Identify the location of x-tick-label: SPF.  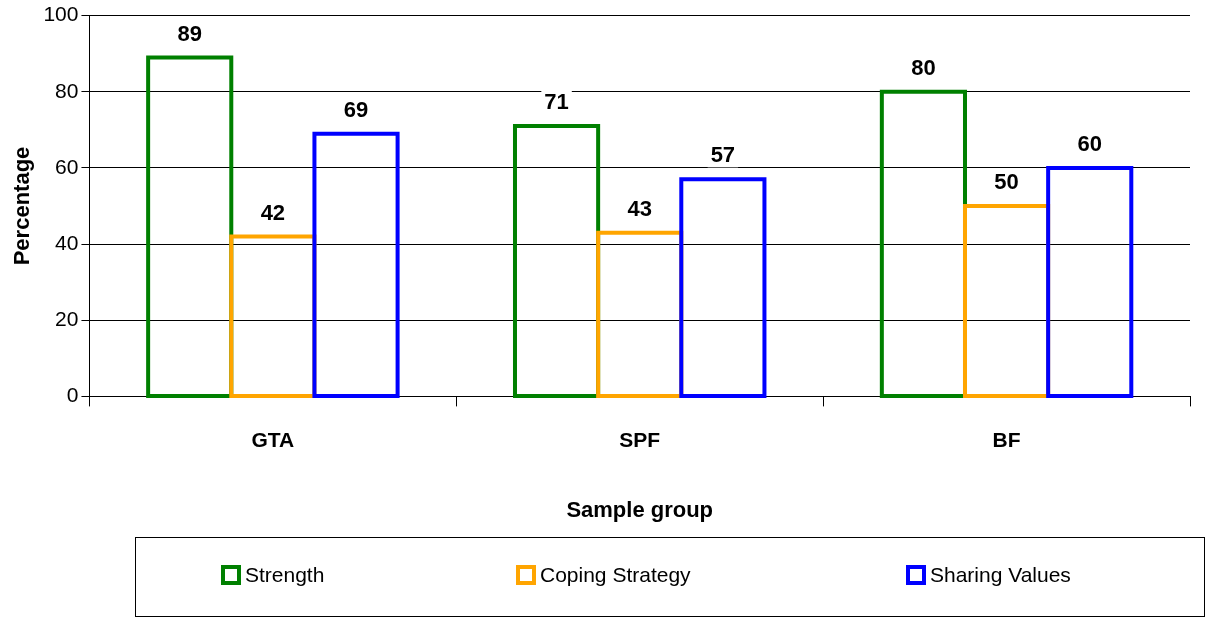
(640, 439).